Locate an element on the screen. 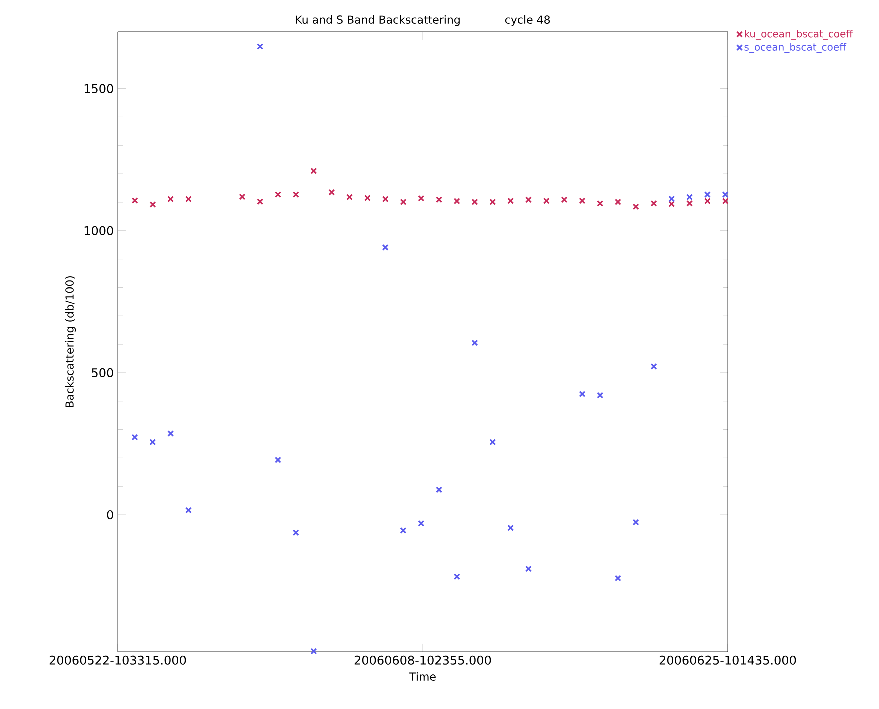 The image size is (879, 709). chart-subtitle: cycle 48 is located at coordinates (528, 20).